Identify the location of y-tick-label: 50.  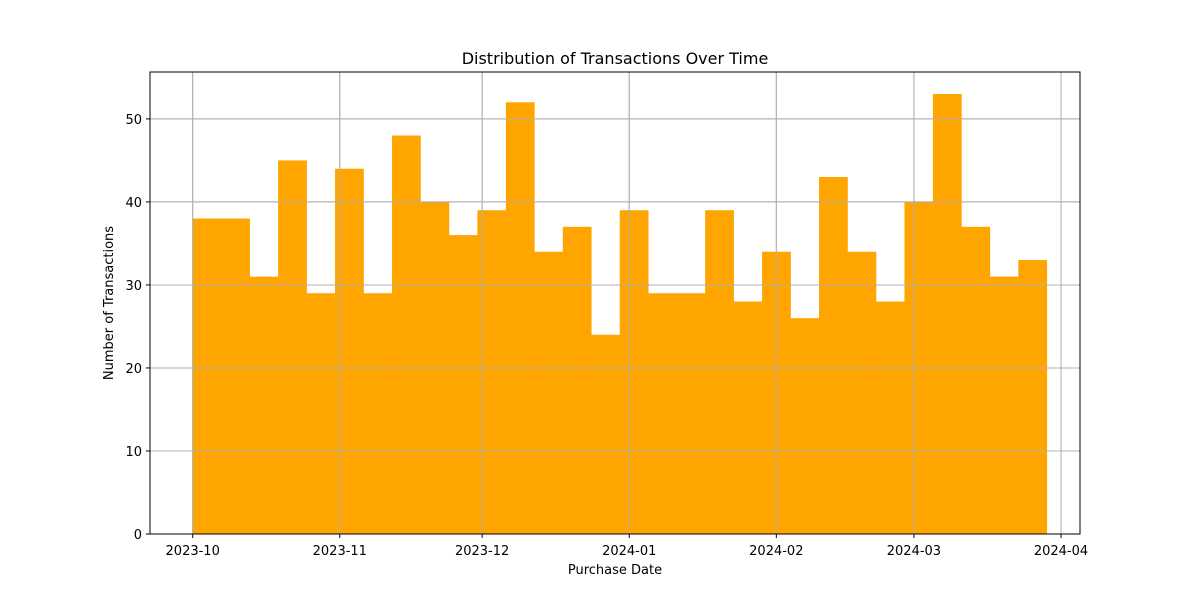
(133, 120).